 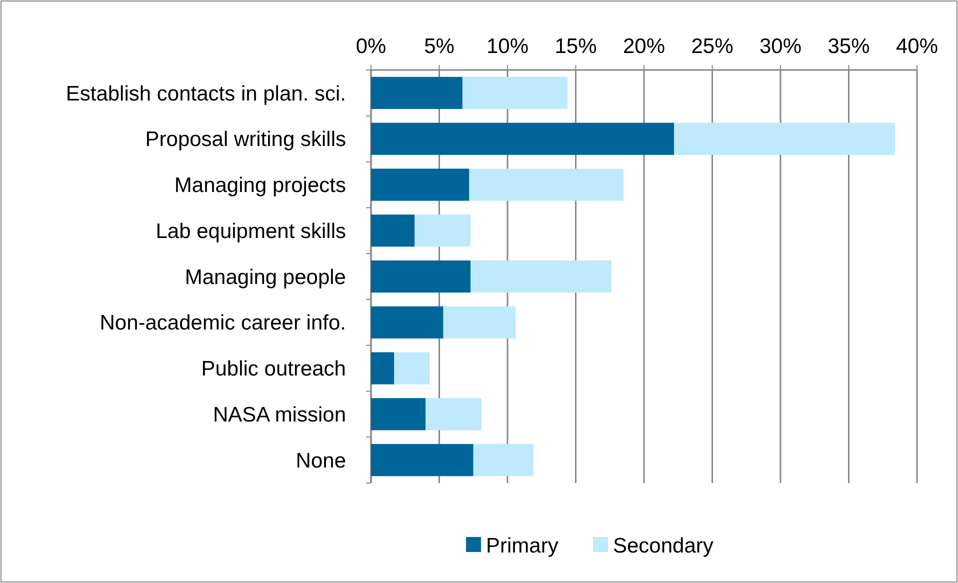 I want to click on y-tick-label: None, so click(x=321, y=460).